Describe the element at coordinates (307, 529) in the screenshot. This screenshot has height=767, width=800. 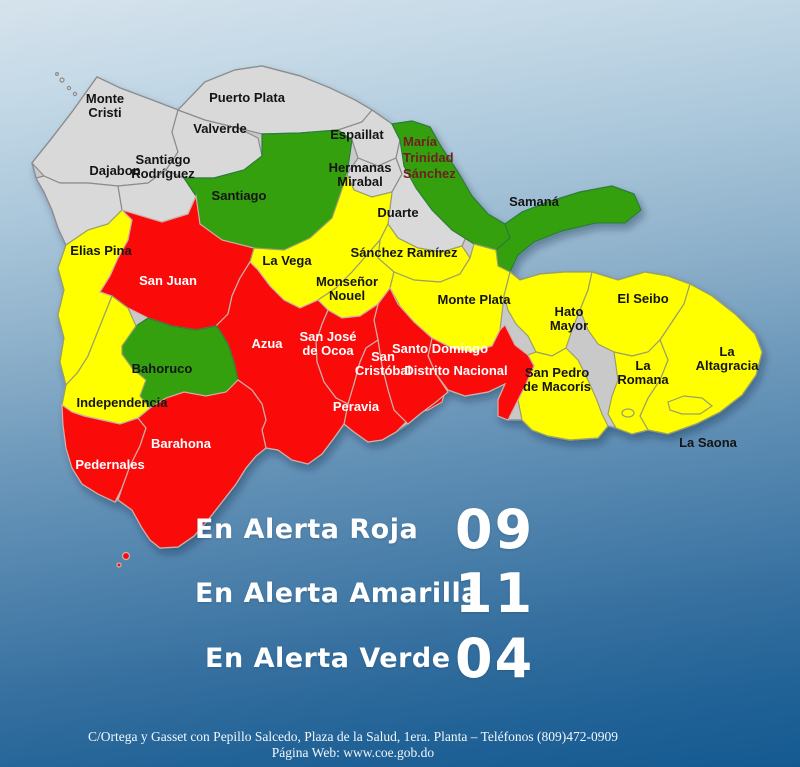
I see `alert-red-label: En Alerta Roja` at that location.